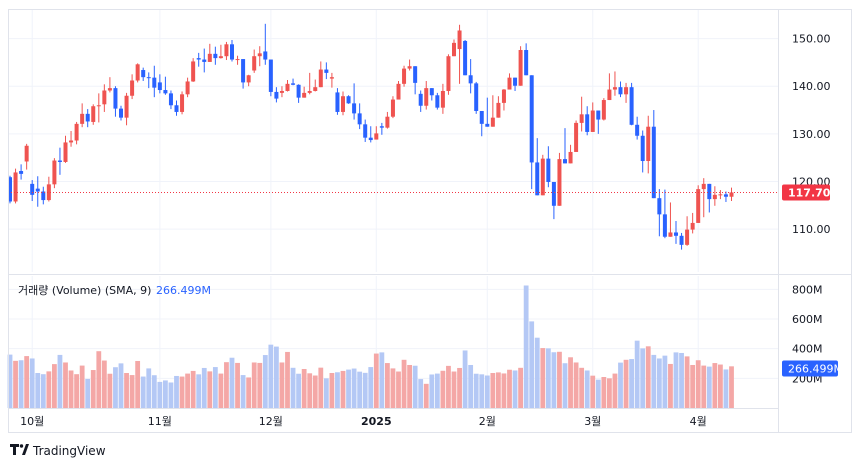 Image resolution: width=860 pixels, height=468 pixels. Describe the element at coordinates (84, 290) in the screenshot. I see `volume-legend-label: 거래량 (Volume) (SMA, 9)` at that location.